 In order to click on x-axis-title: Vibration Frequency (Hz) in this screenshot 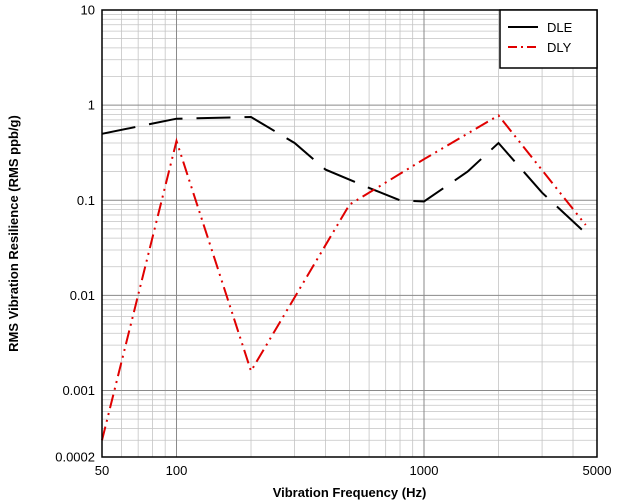, I will do `click(350, 492)`.